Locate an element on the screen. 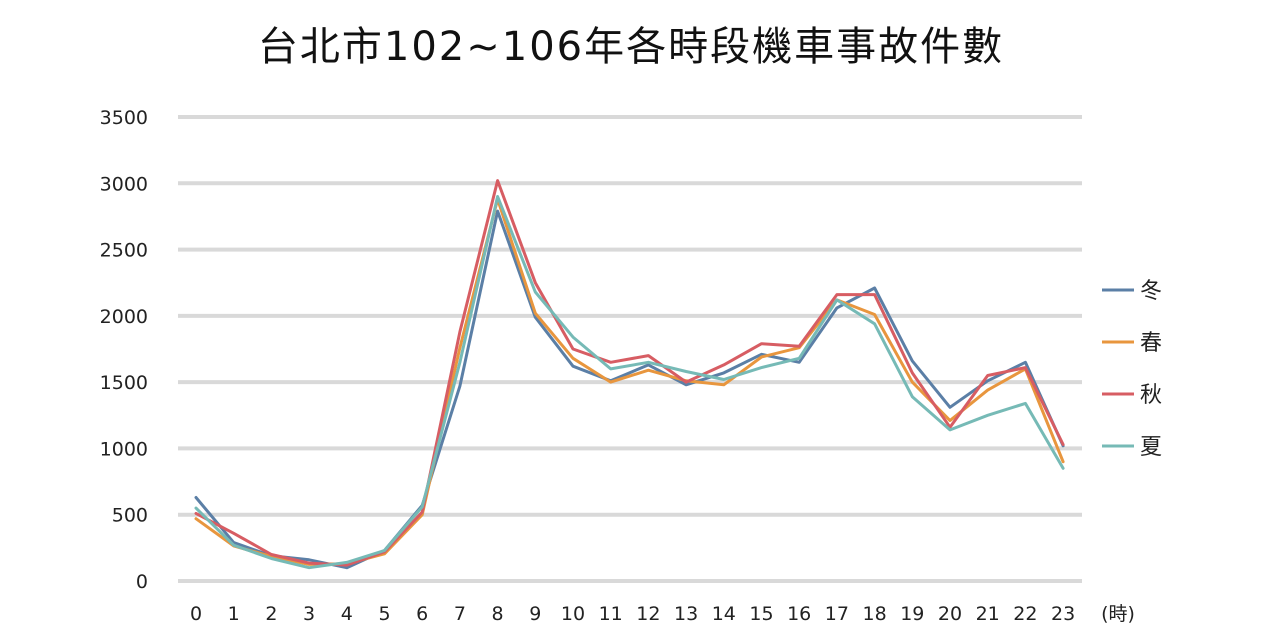  x-tick-label: 8 is located at coordinates (498, 614).